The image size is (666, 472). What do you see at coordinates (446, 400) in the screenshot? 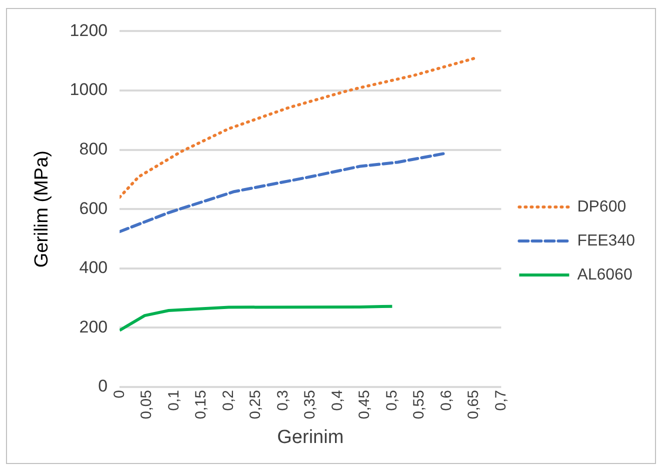
I see `x-tick-label: 0,6` at bounding box center [446, 400].